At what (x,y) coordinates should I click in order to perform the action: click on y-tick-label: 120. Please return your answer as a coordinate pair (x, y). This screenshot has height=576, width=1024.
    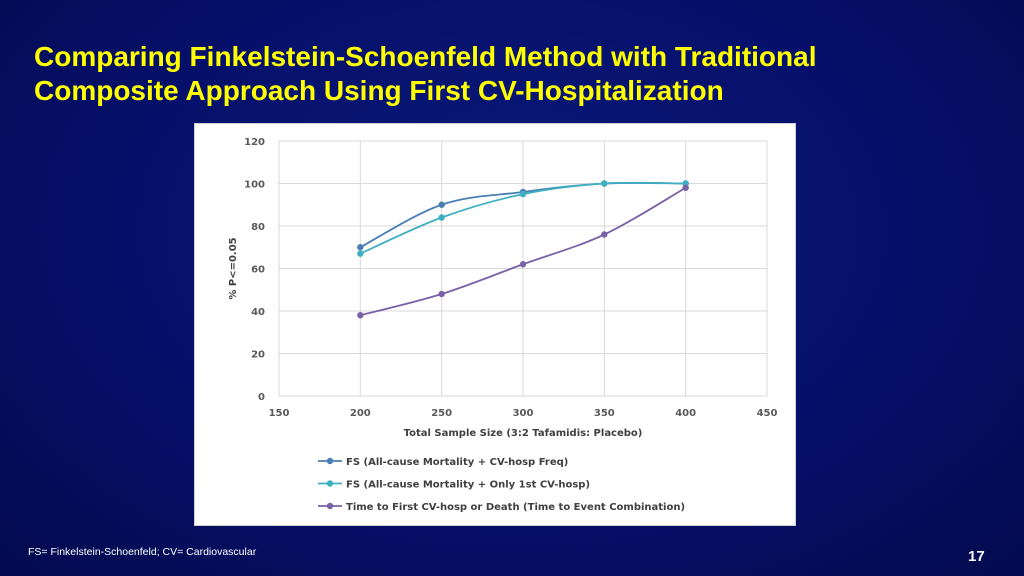
    Looking at the image, I should click on (254, 142).